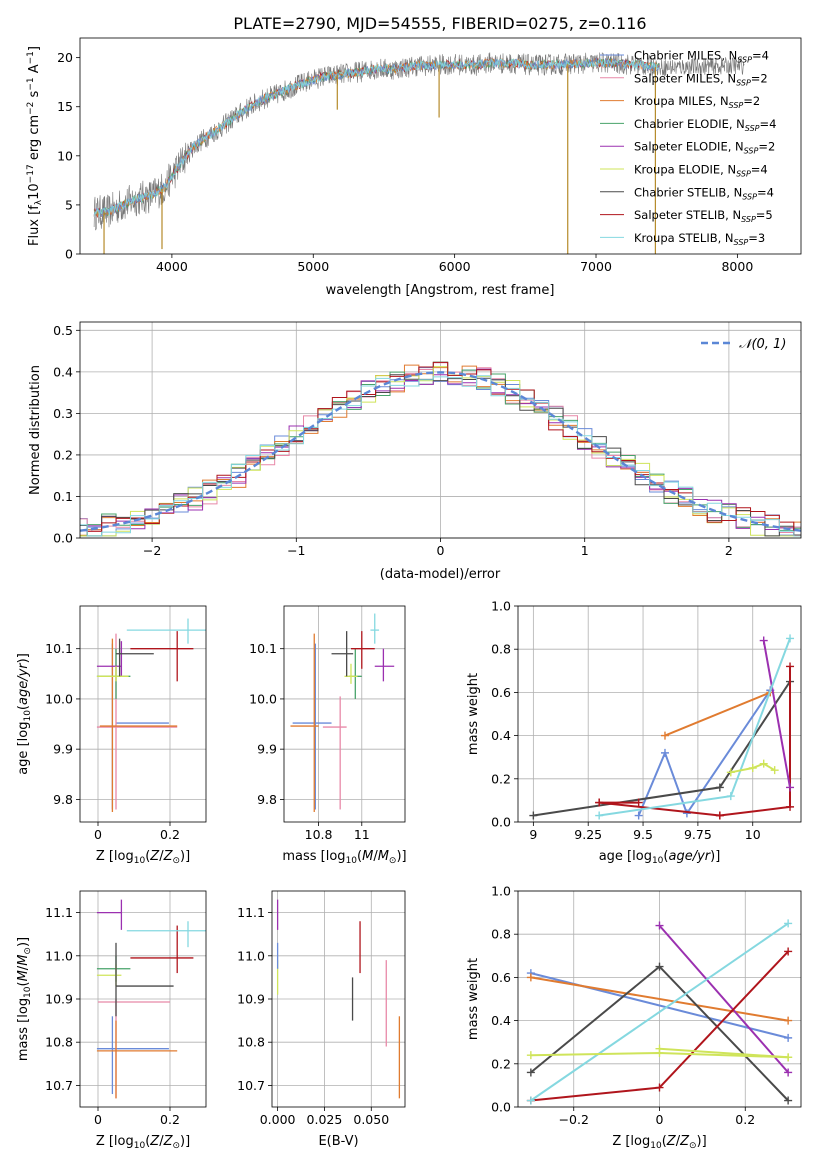 Image resolution: width=819 pixels, height=1170 pixels. I want to click on weight_vs_Z-xlabel: Z [log10(Z/Z⊙)], so click(659, 1142).